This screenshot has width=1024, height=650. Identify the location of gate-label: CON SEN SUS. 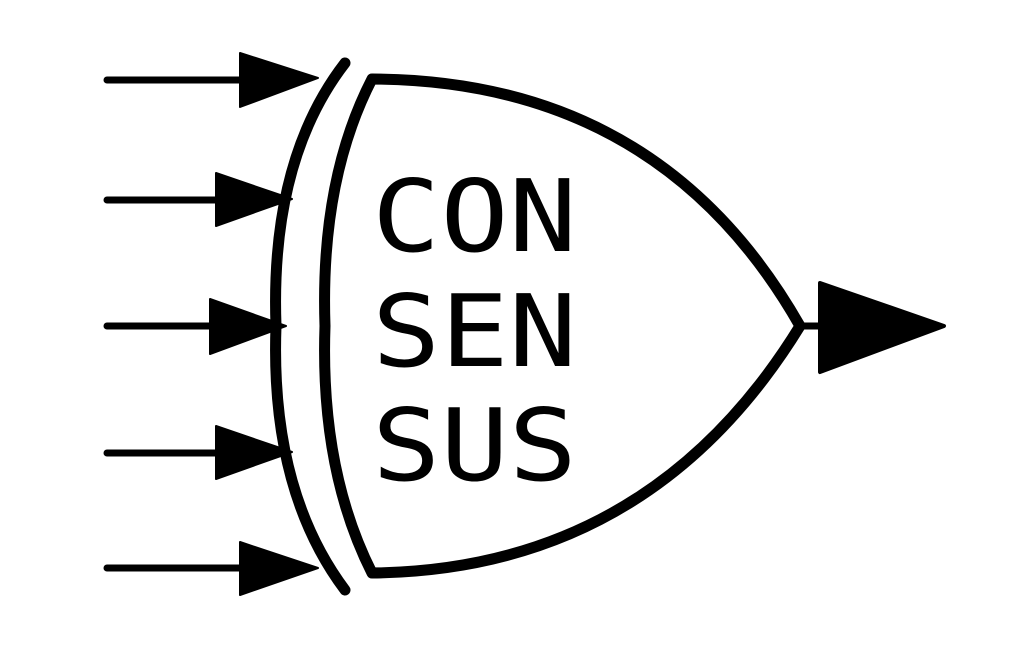
(474, 331).